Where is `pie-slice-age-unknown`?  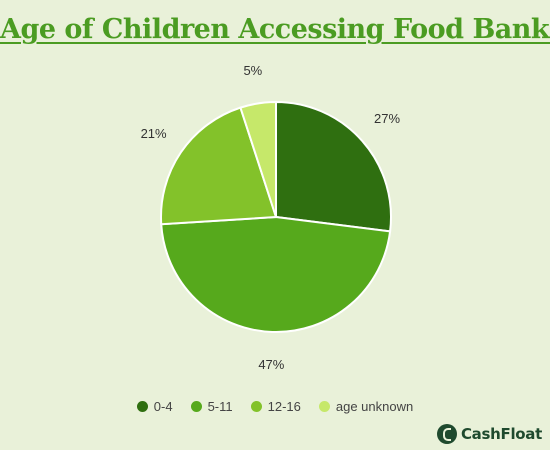
pie-slice-age-unknown is located at coordinates (258, 159).